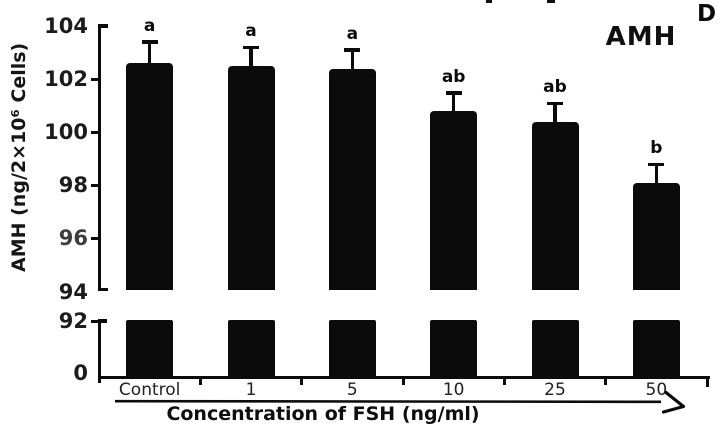 The height and width of the screenshot is (442, 725). I want to click on x-category-label-25: 25, so click(555, 390).